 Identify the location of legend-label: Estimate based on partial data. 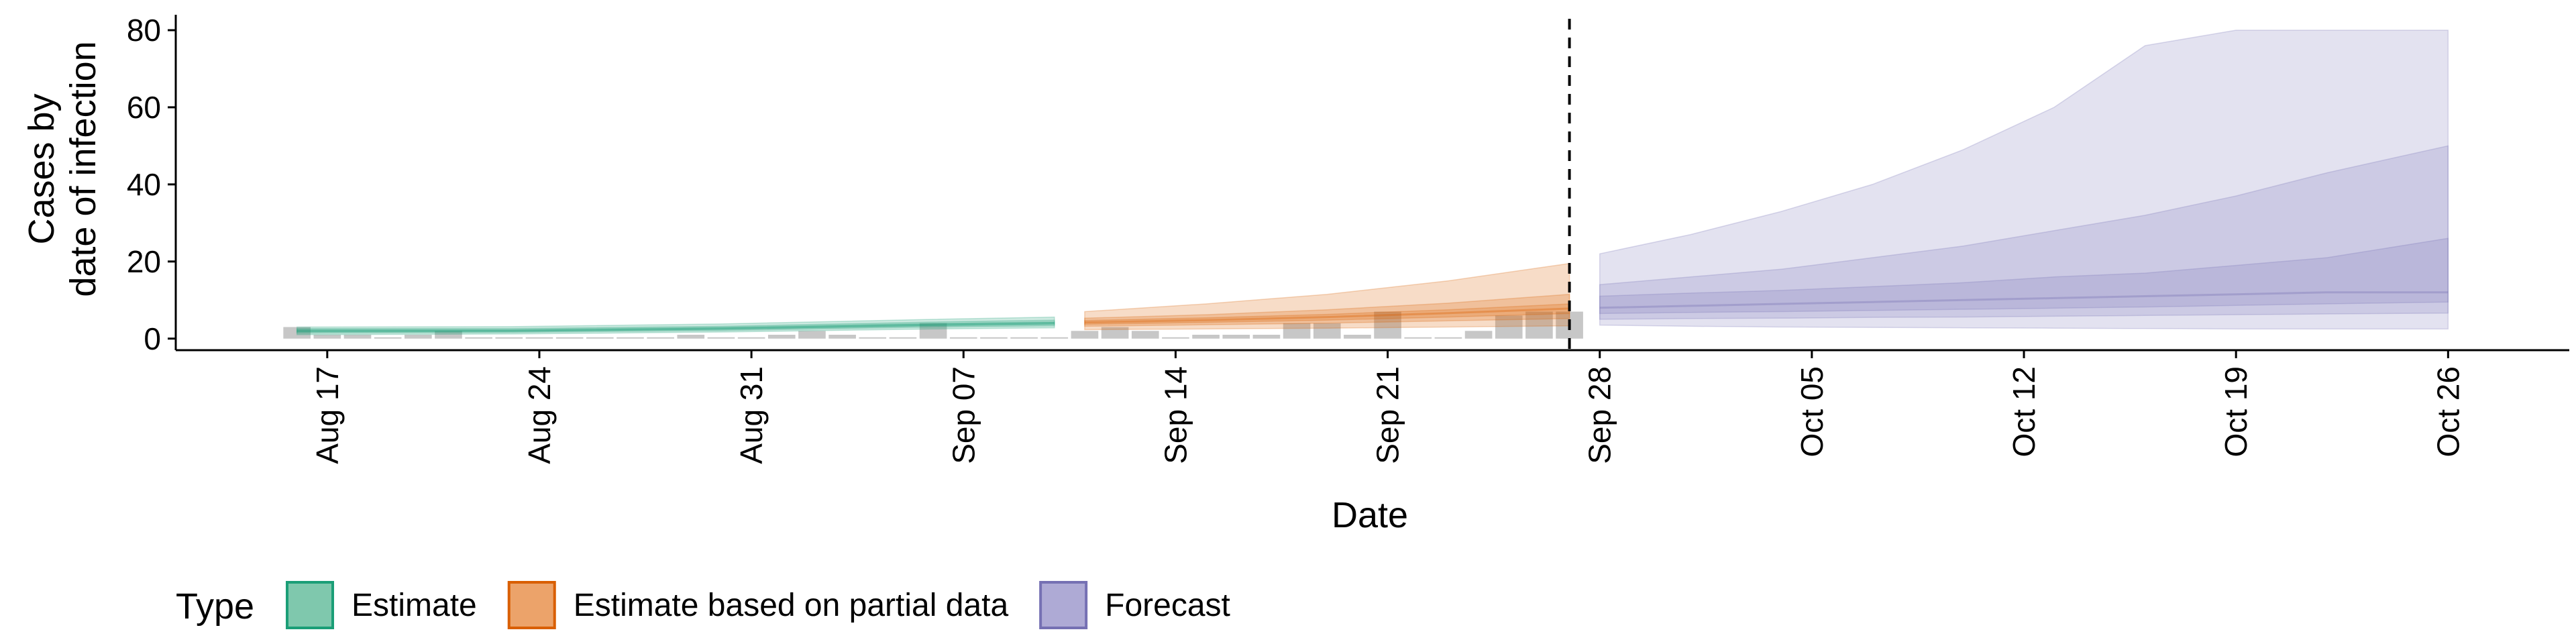
(791, 605).